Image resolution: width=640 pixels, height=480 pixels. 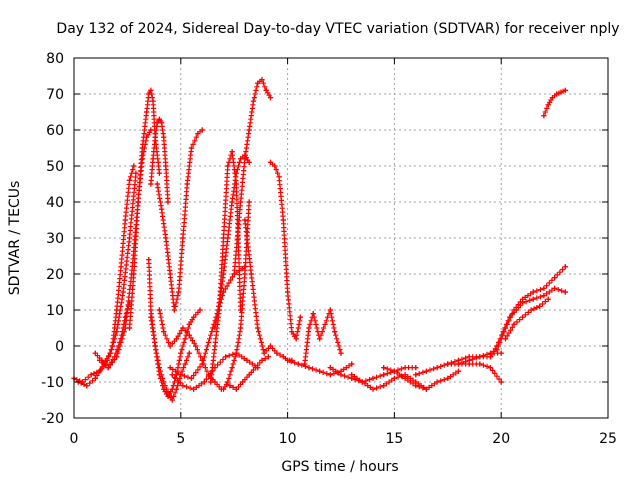 I want to click on y-tick-label: 20, so click(x=55, y=275).